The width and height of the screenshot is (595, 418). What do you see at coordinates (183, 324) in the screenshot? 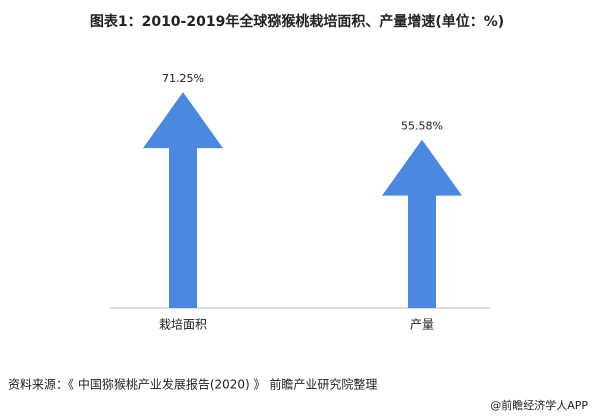
I see `x-tick-label: 栽培面积` at bounding box center [183, 324].